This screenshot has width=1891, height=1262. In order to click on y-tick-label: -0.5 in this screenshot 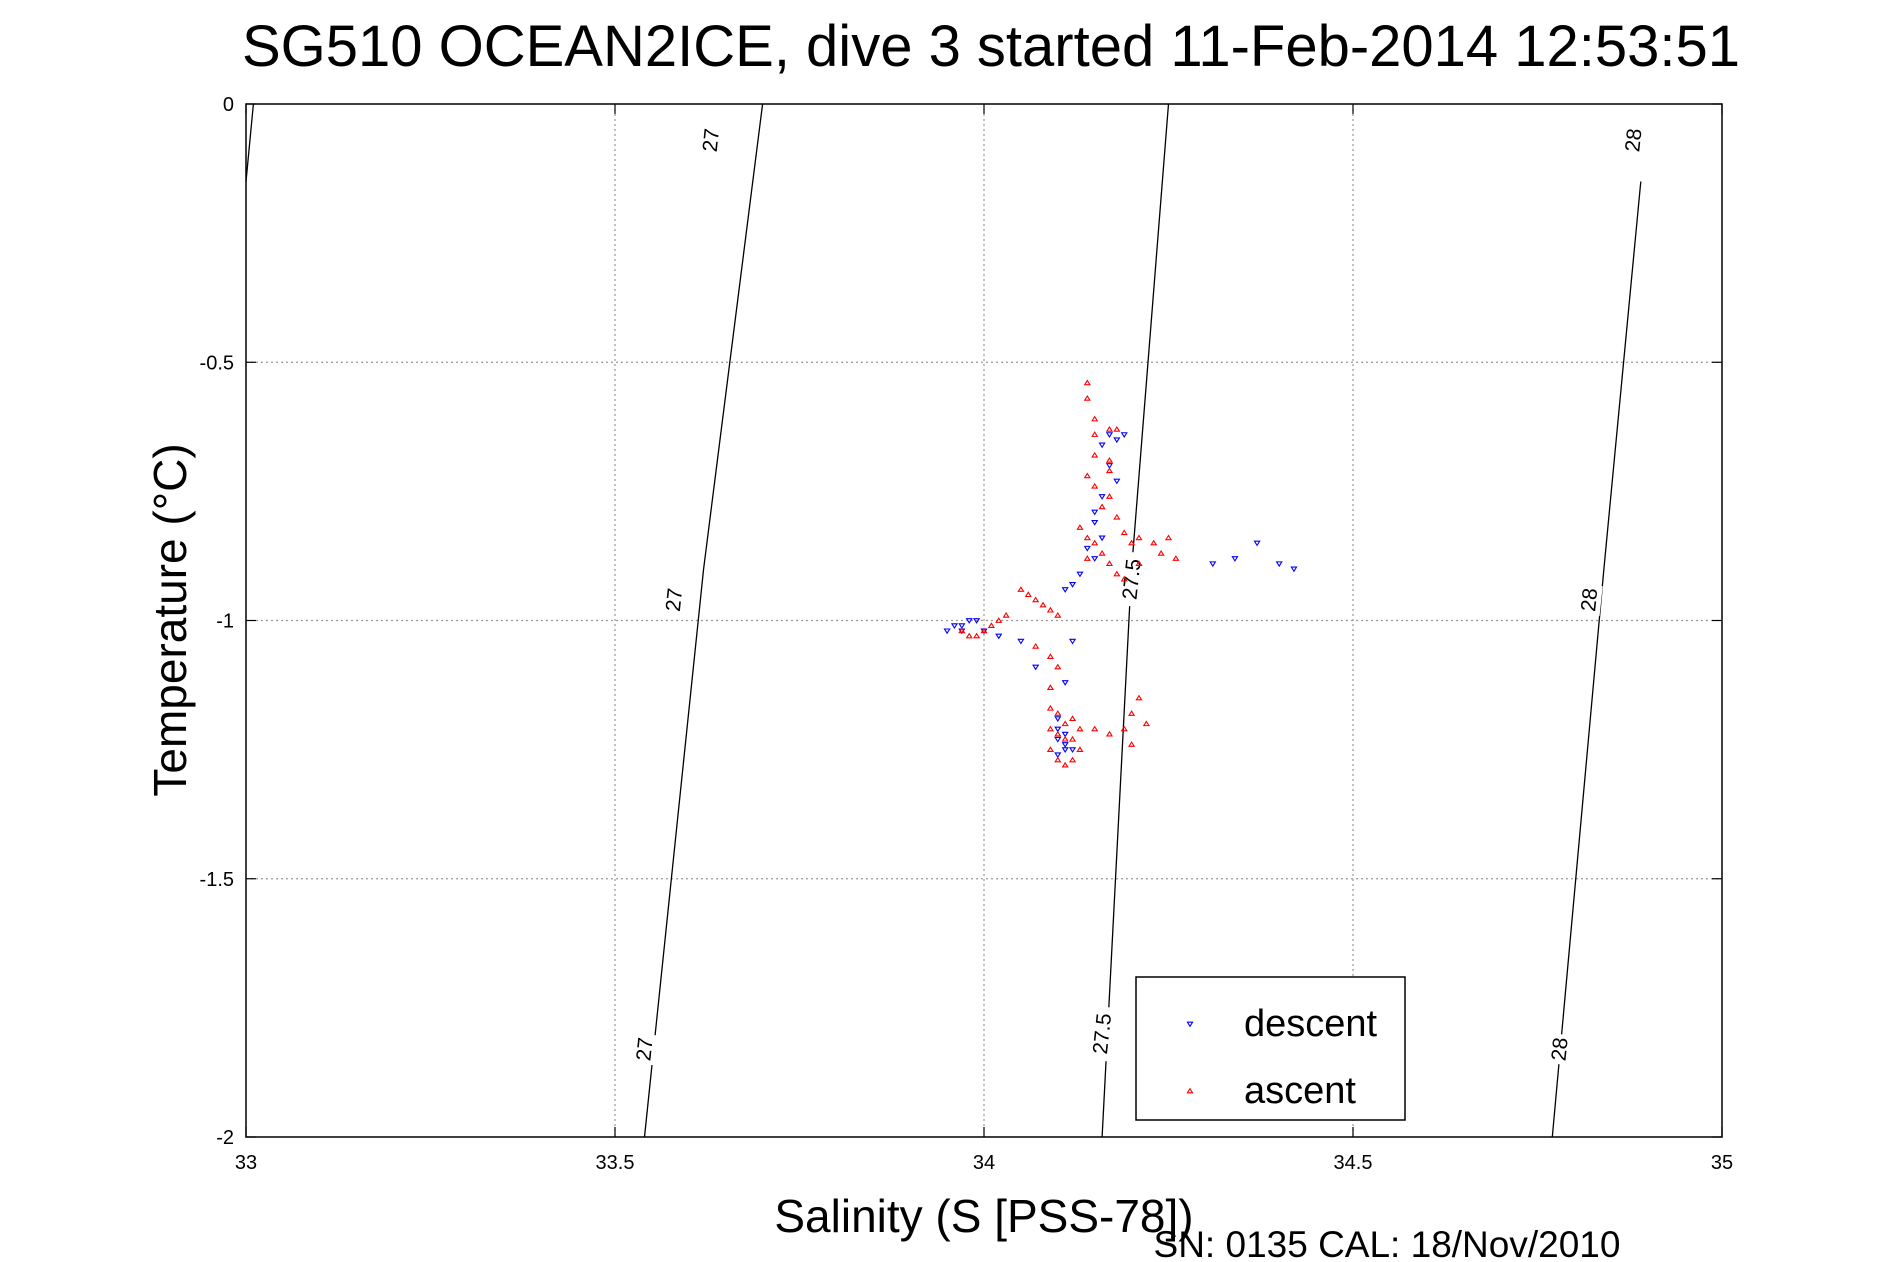, I will do `click(217, 363)`.